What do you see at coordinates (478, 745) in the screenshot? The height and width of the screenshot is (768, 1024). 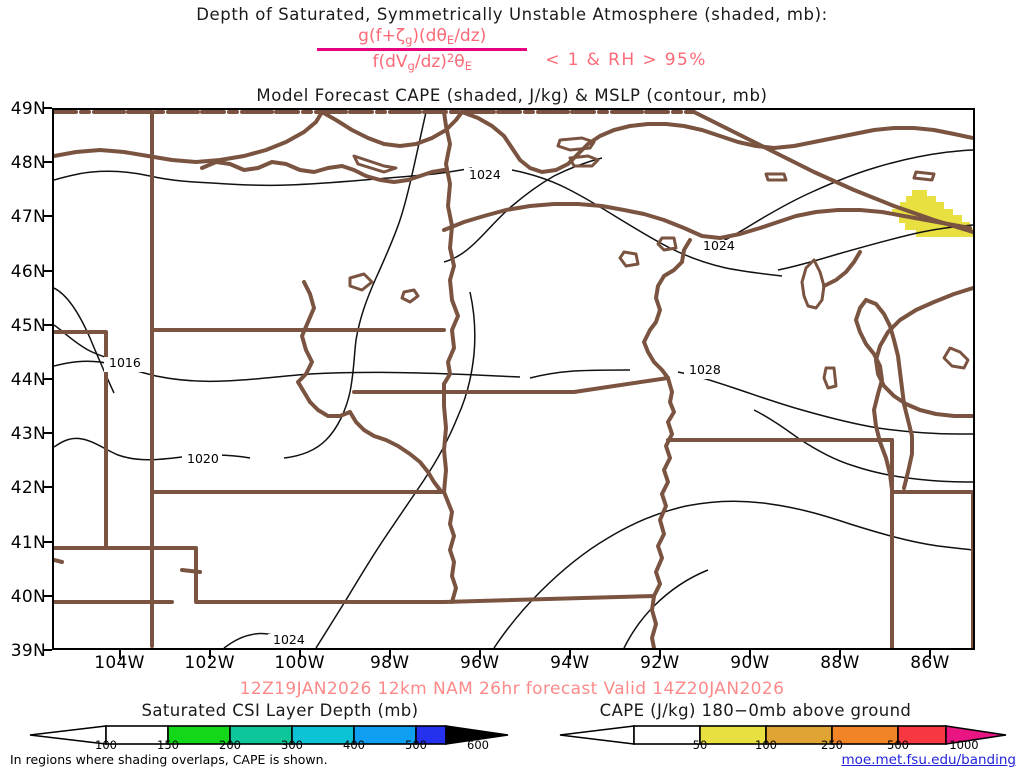 I see `colorbar-tick-label: 600` at bounding box center [478, 745].